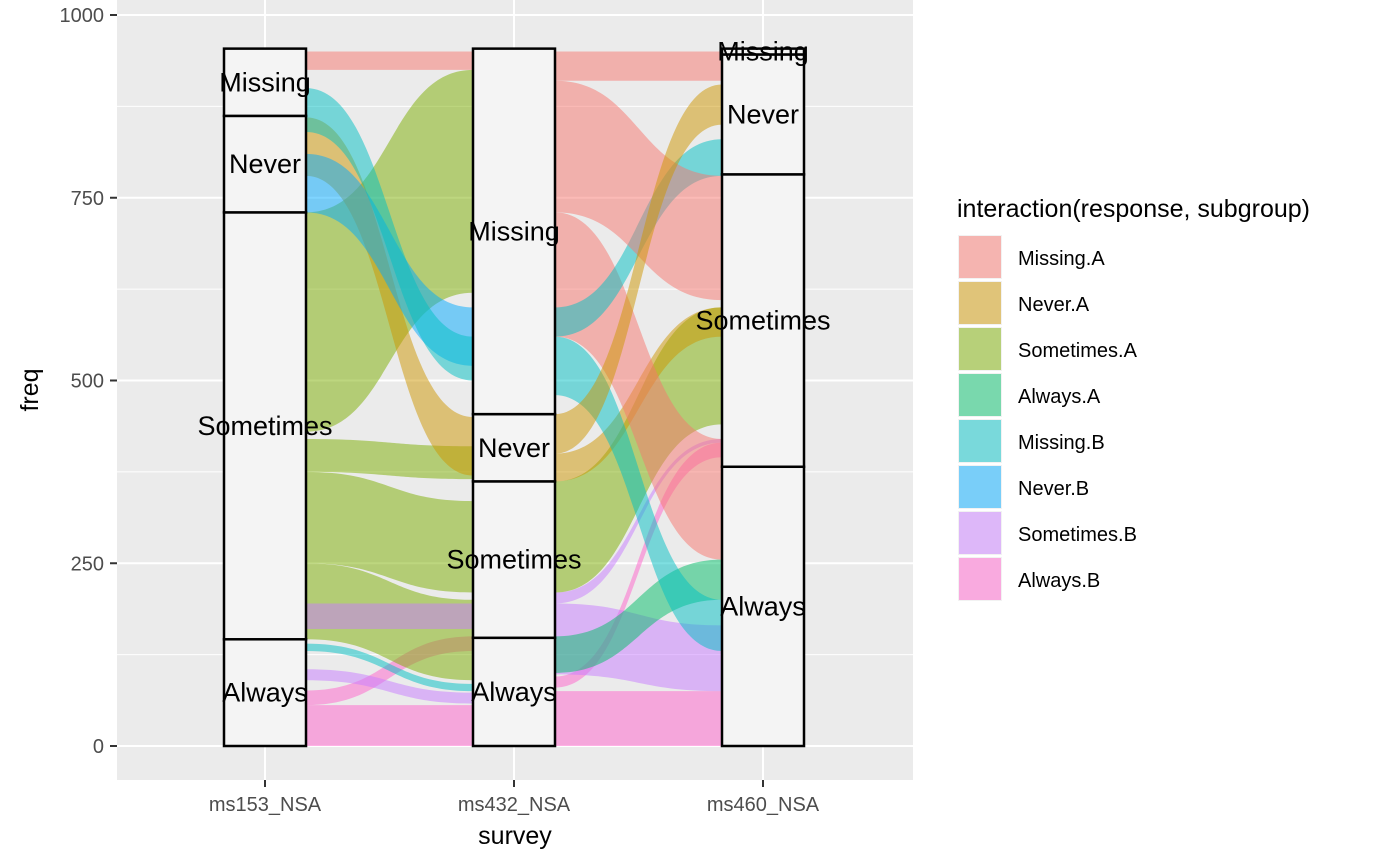  What do you see at coordinates (1077, 535) in the screenshot?
I see `legend-label: Sometimes.B` at bounding box center [1077, 535].